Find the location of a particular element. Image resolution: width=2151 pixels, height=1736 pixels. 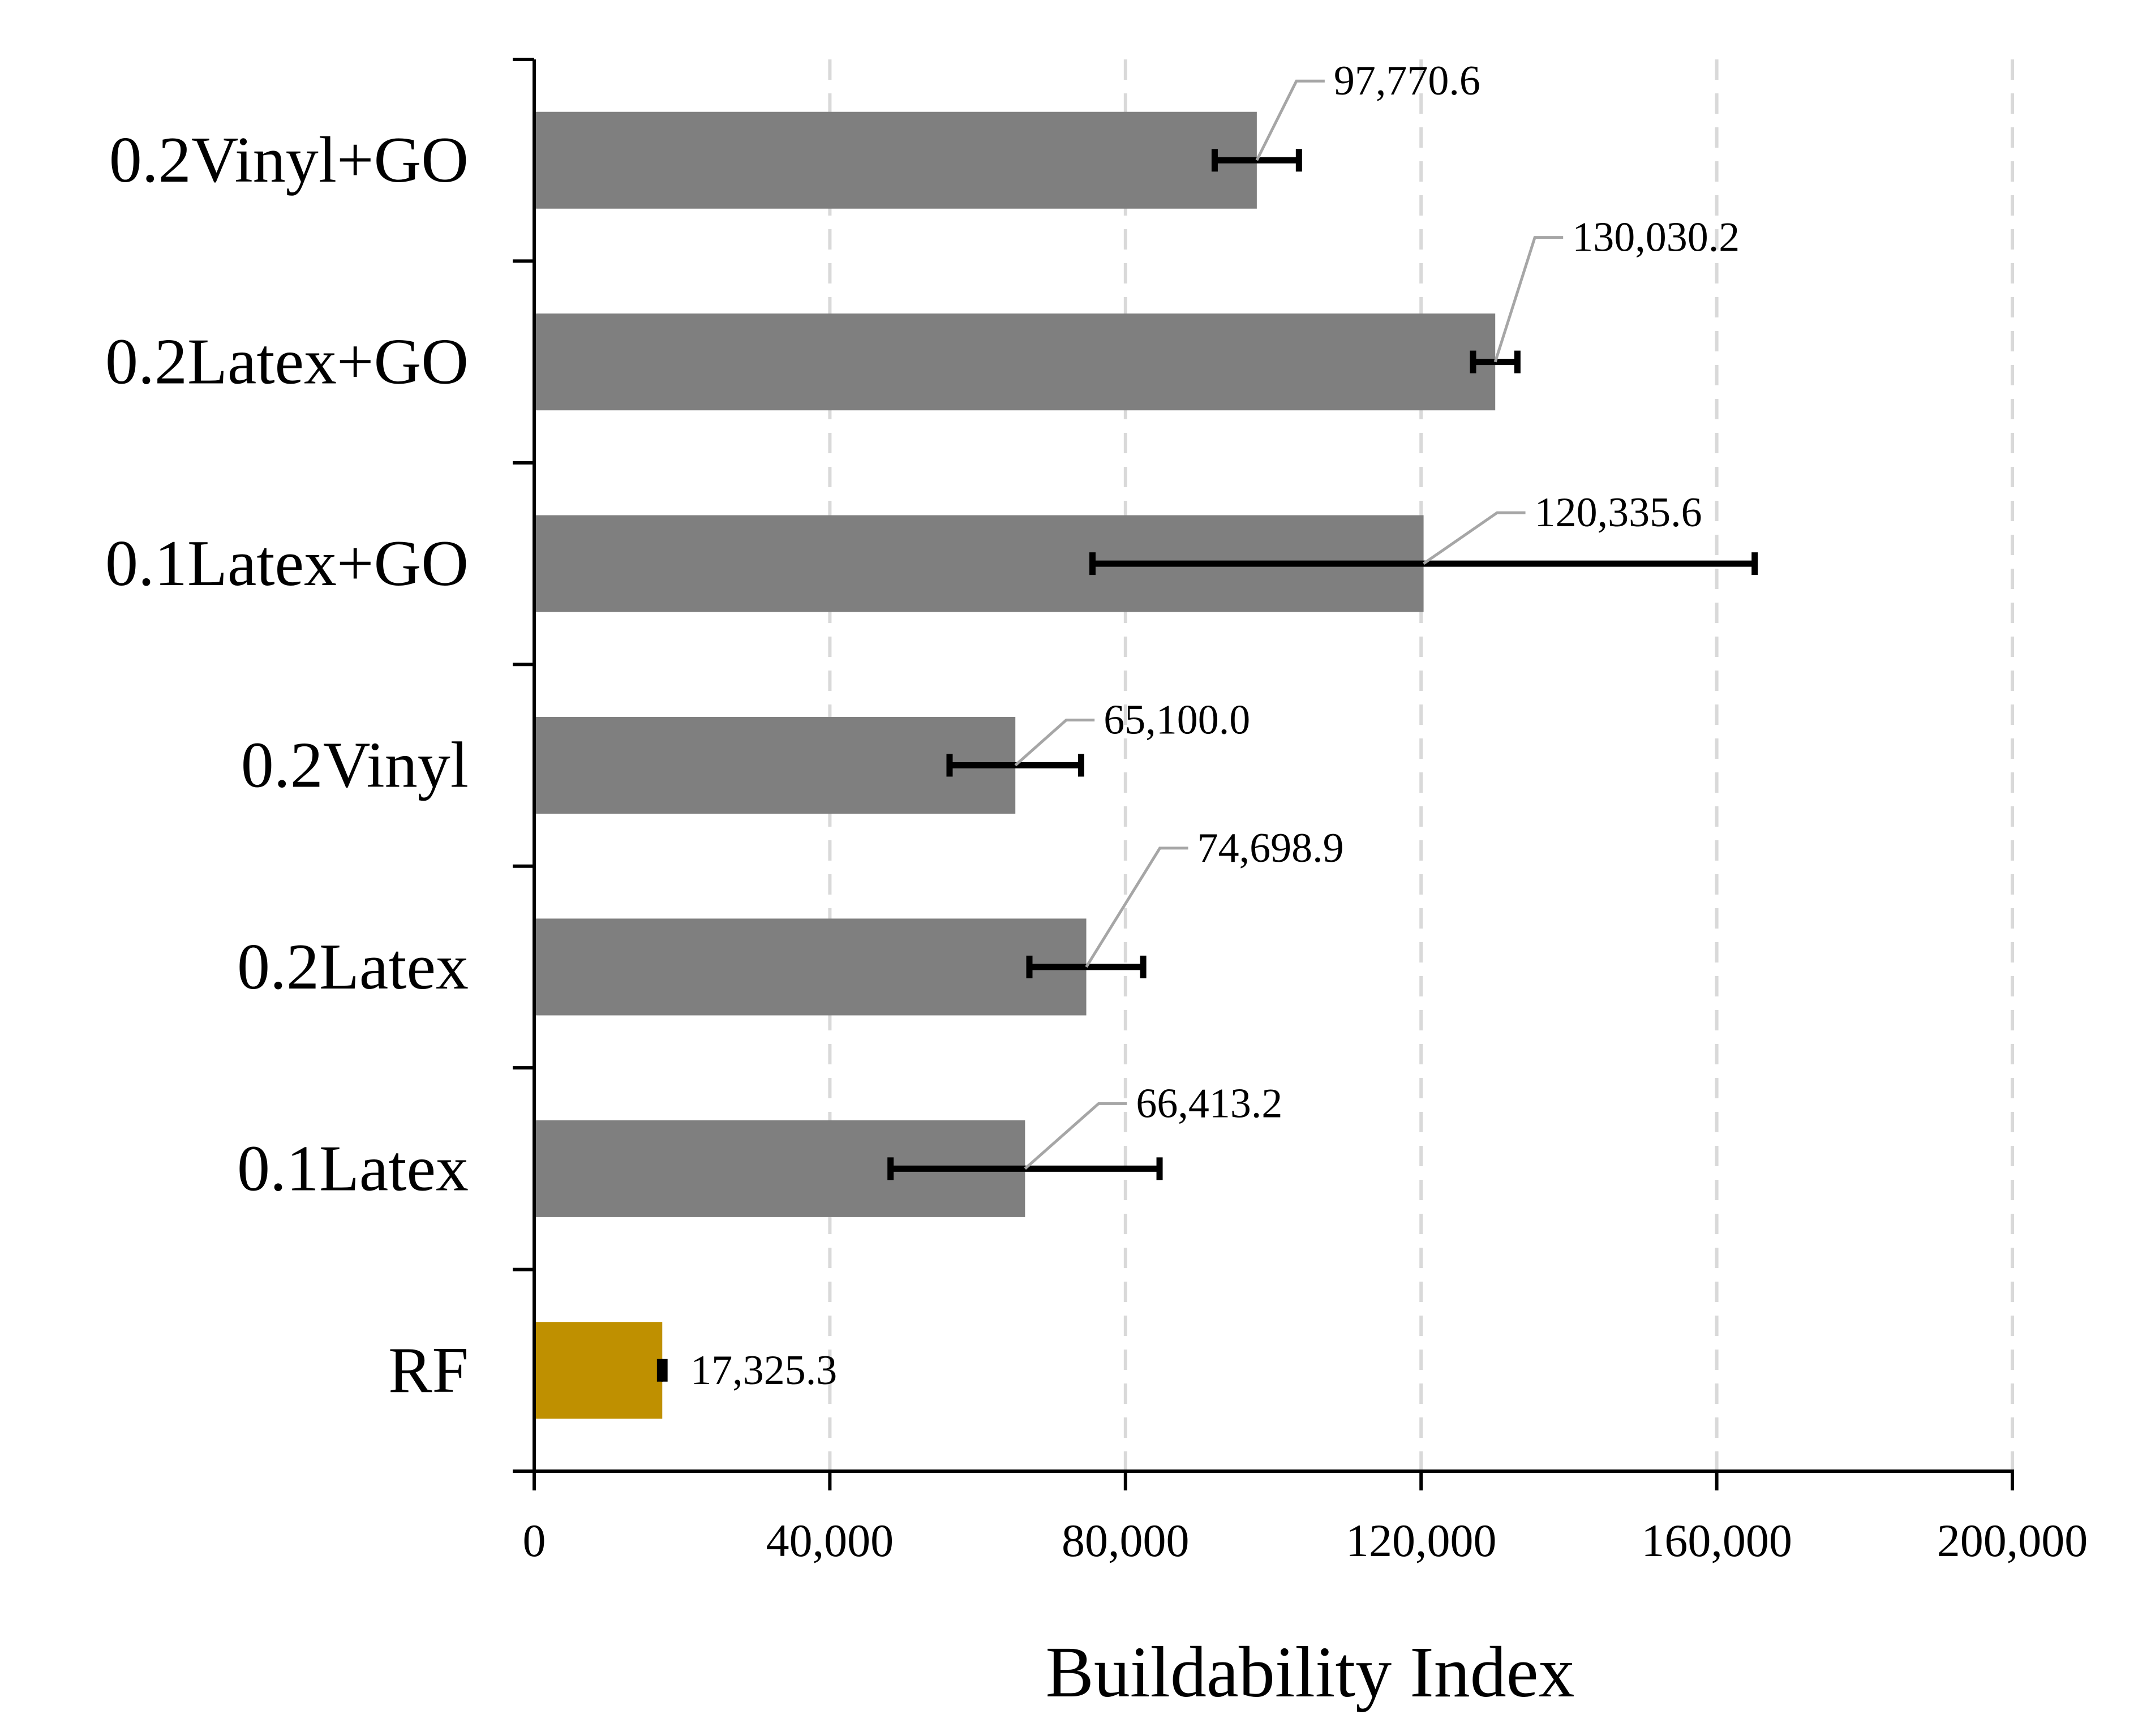

data-label-0: 97,770.6 is located at coordinates (1407, 81).